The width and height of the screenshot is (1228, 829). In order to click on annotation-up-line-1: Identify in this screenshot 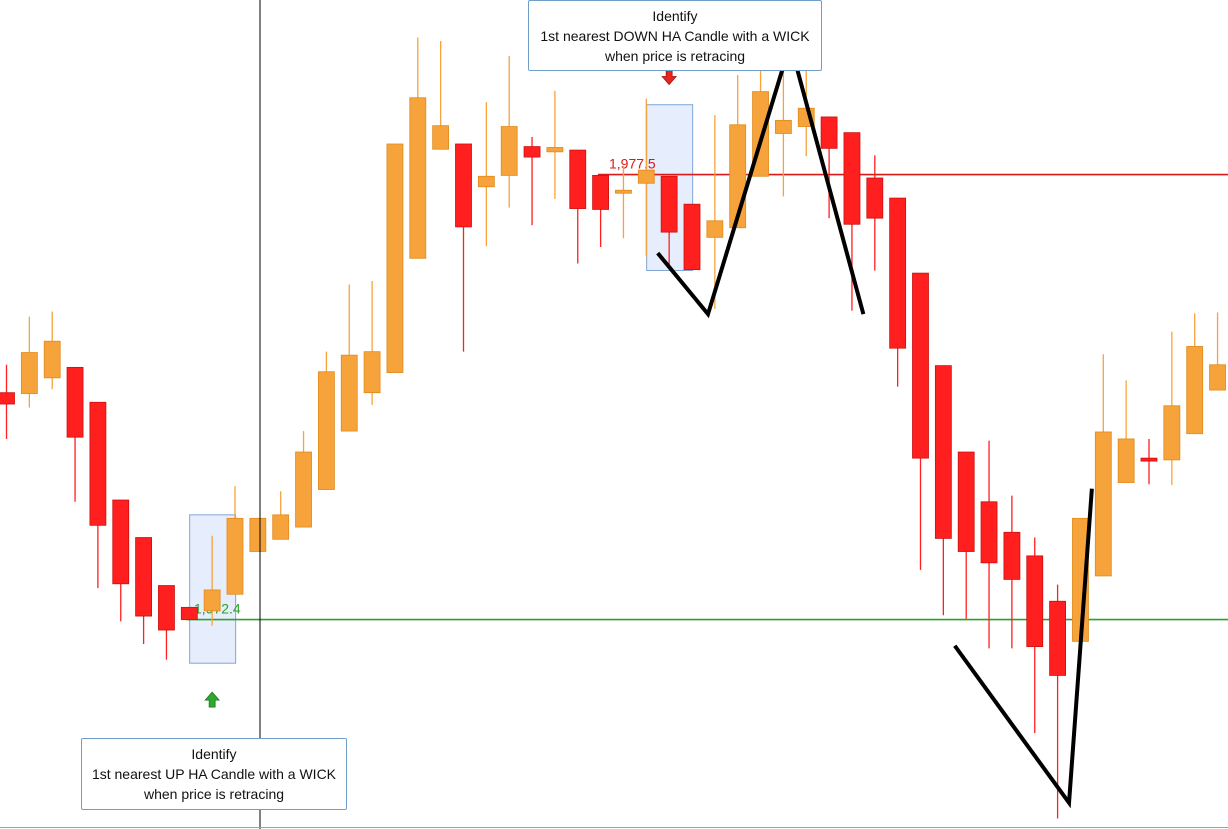, I will do `click(214, 754)`.